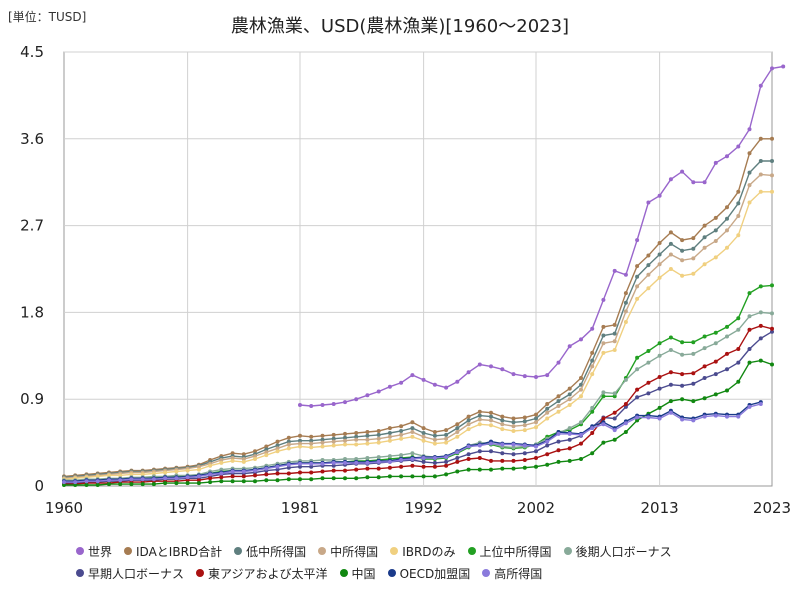  Describe the element at coordinates (32, 312) in the screenshot. I see `y-tick-label: 1.8` at that location.